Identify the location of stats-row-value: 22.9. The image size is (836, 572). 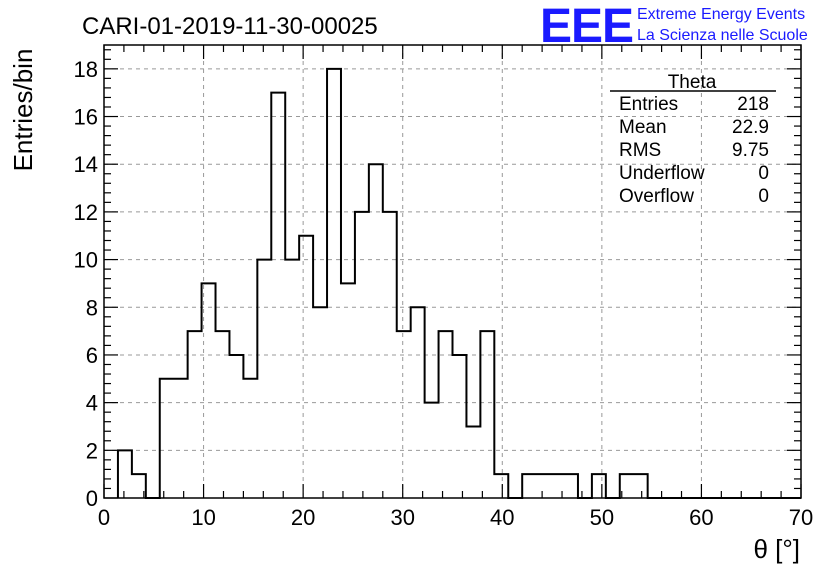
(750, 127).